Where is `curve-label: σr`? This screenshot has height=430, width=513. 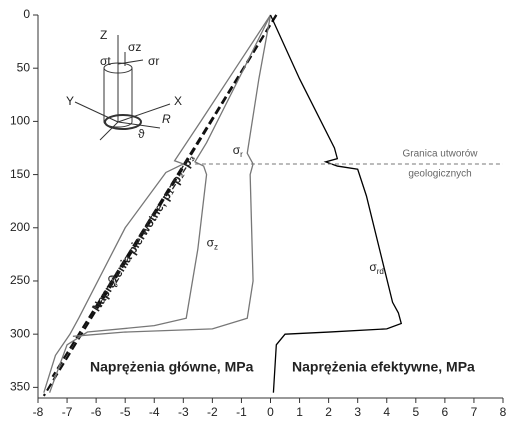
curve-label: σr is located at coordinates (238, 151).